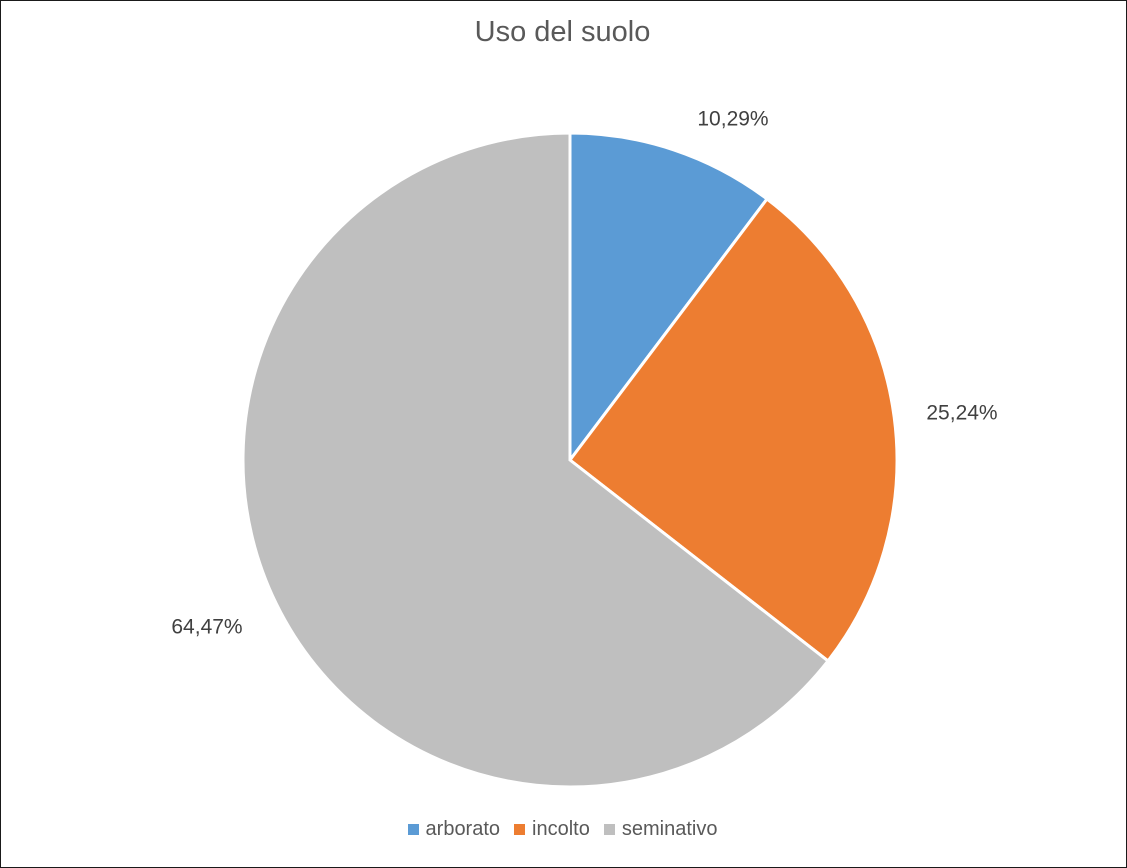 Image resolution: width=1127 pixels, height=868 pixels. I want to click on pie-slice-arborato, so click(669, 298).